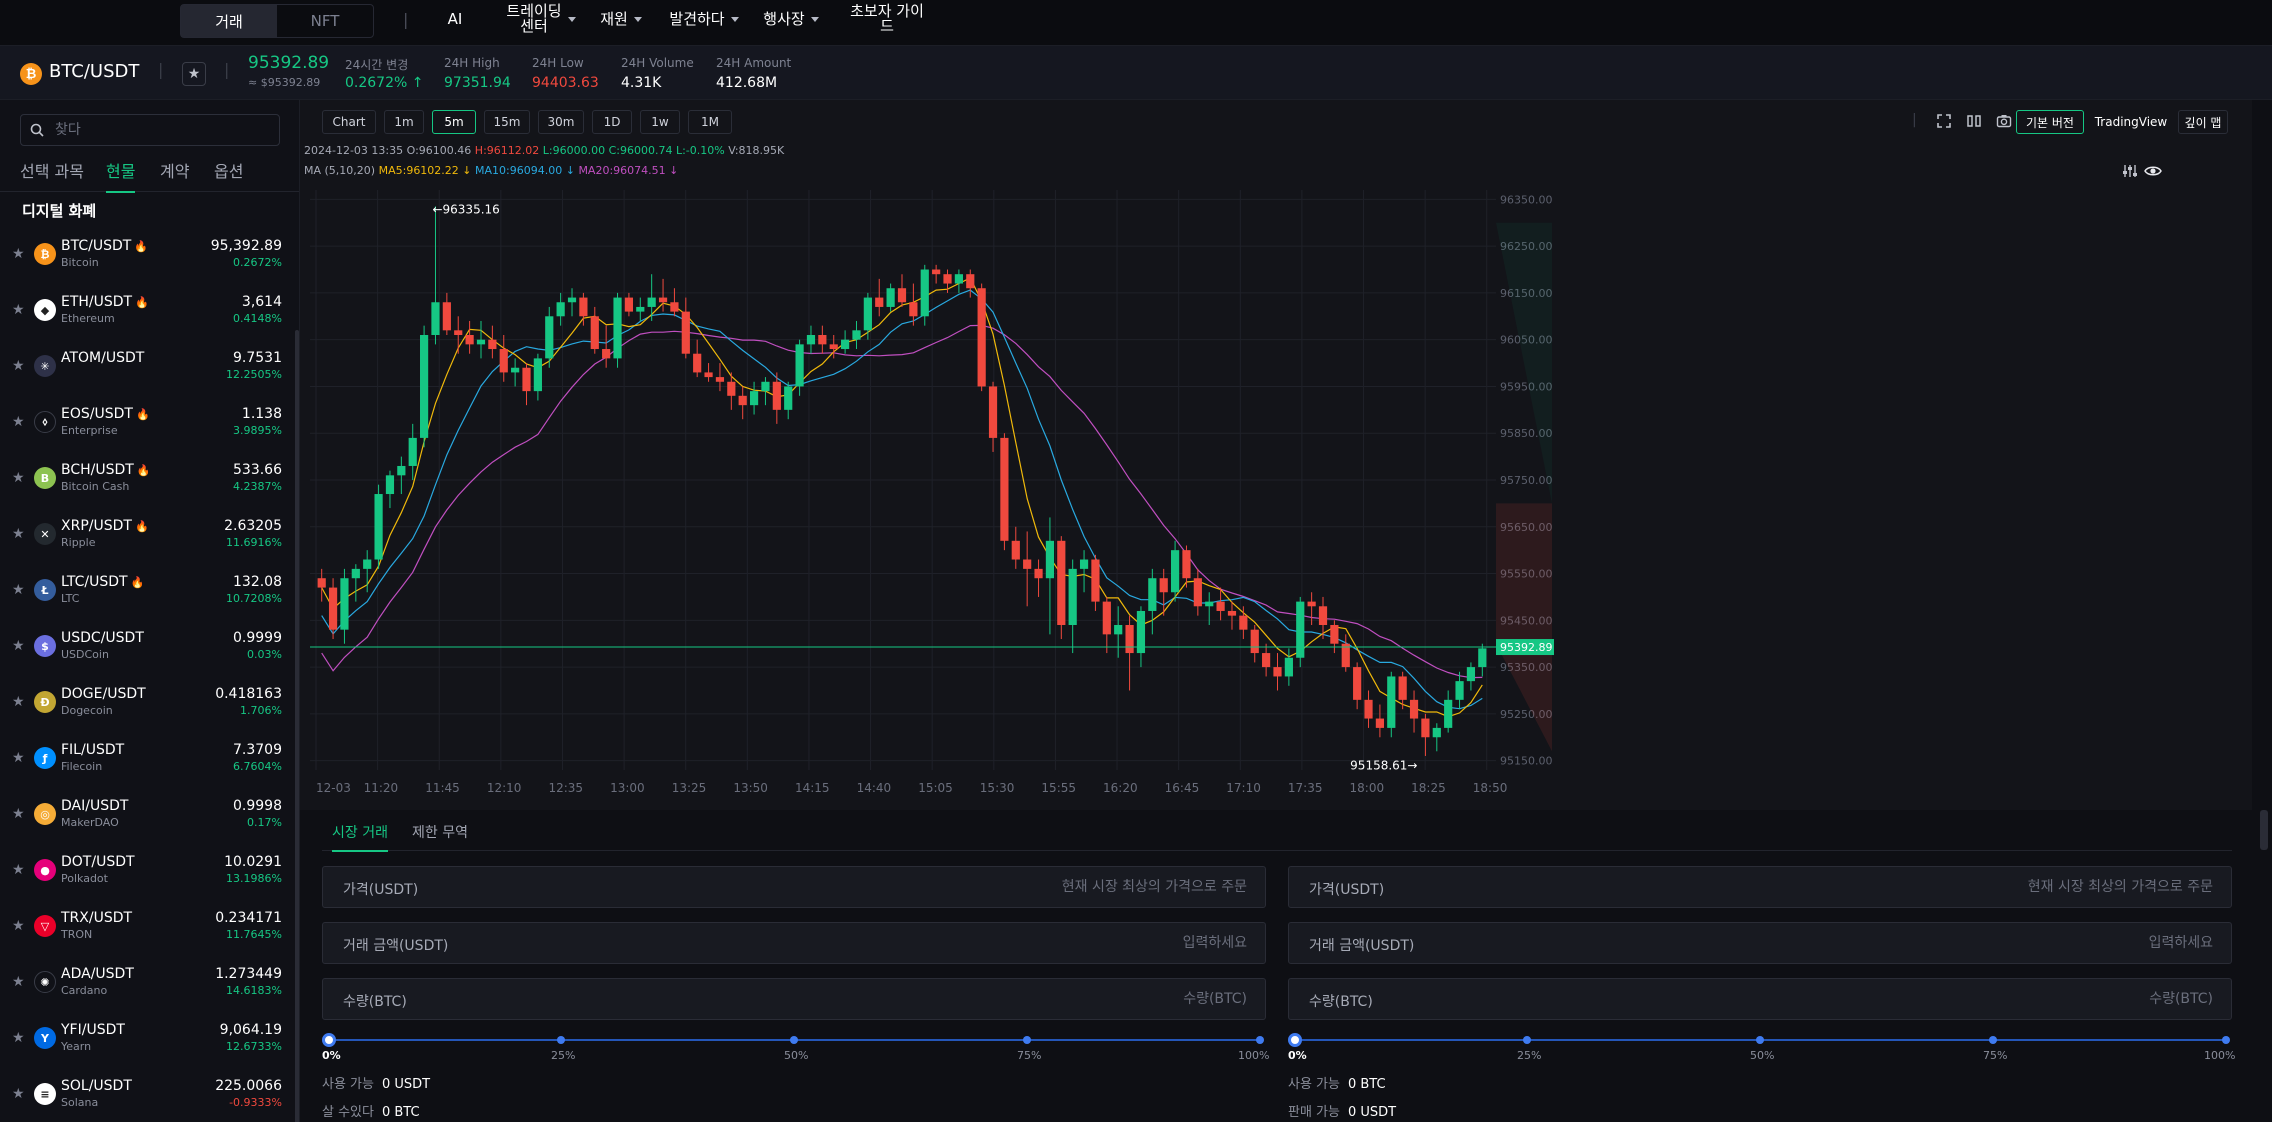 The width and height of the screenshot is (2272, 1122). Describe the element at coordinates (795, 1048) in the screenshot. I see `buy-percent-slider: 0% 25% 50% 75% 100%` at that location.